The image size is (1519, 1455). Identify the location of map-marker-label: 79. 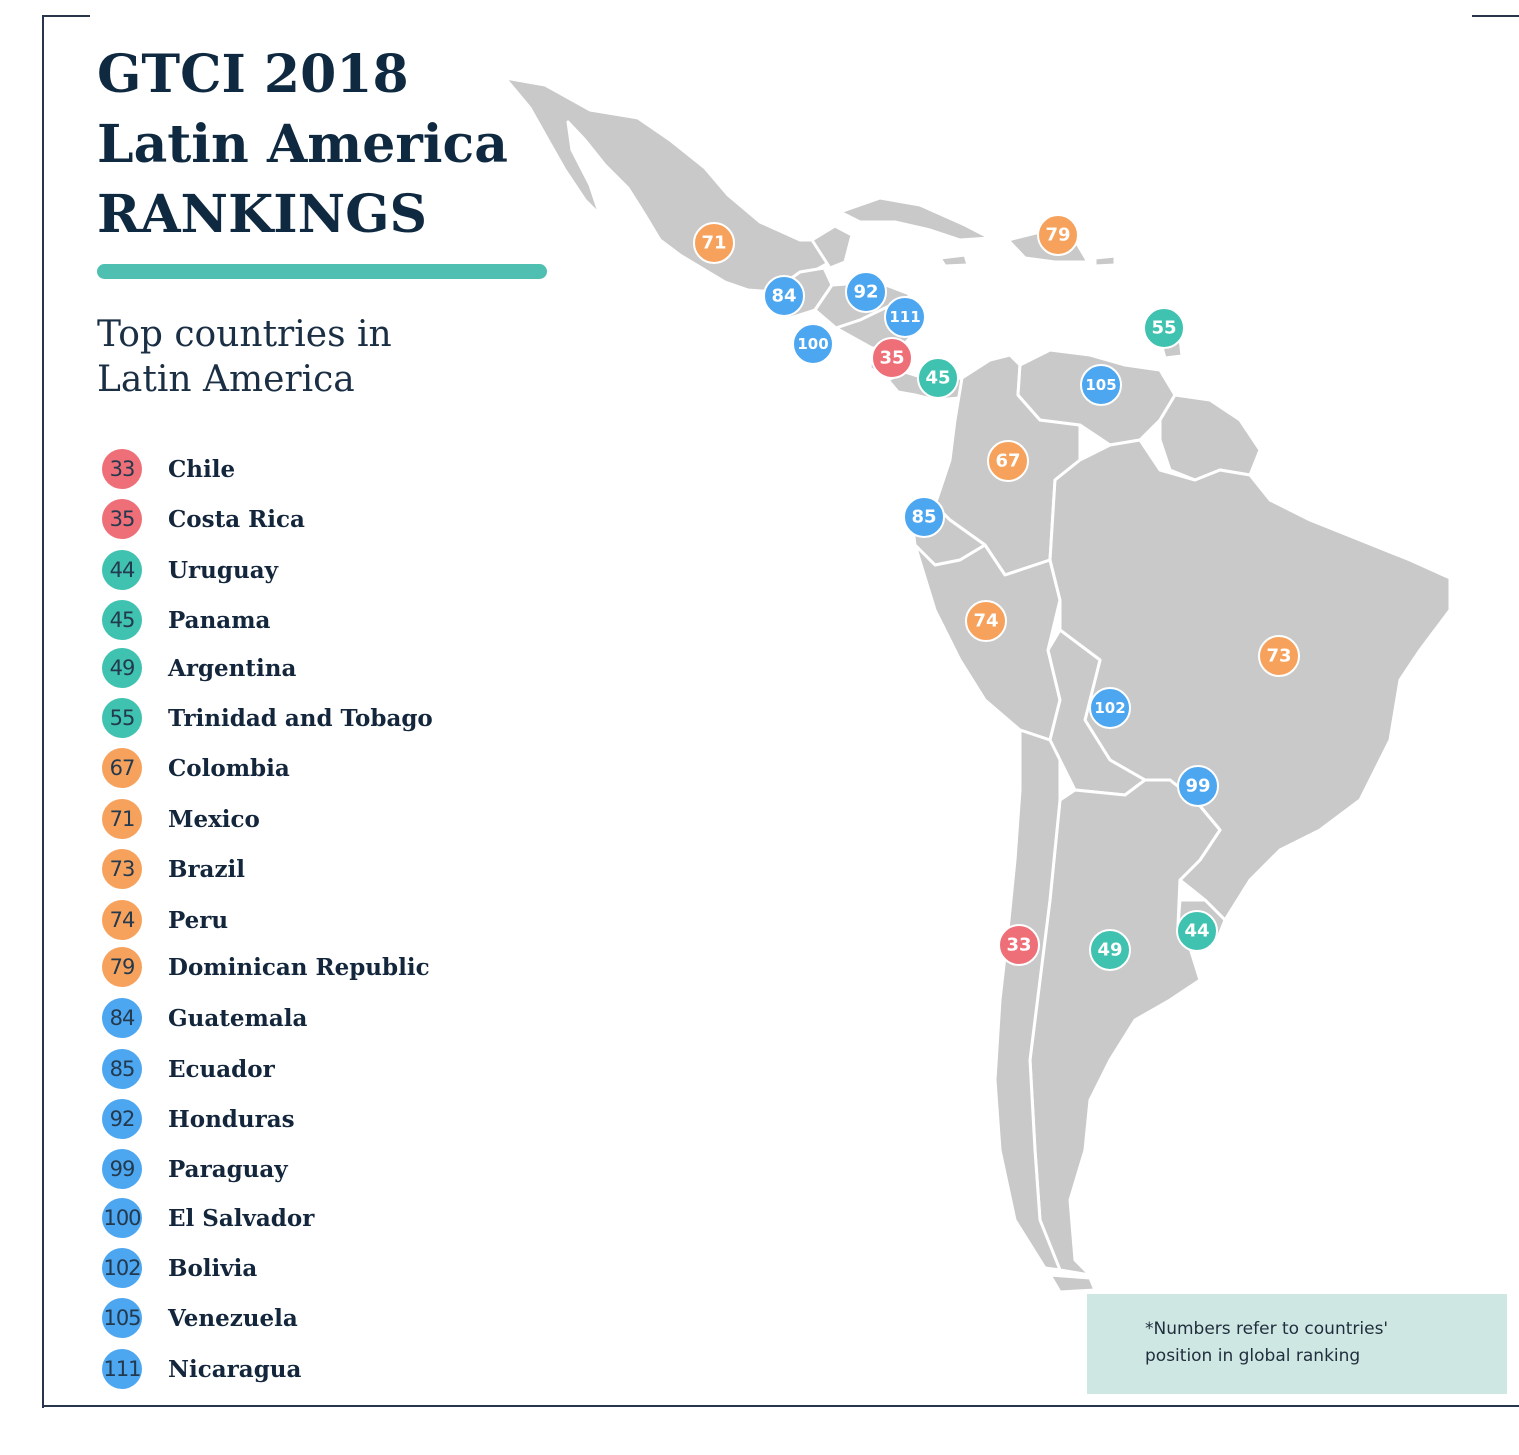
(1057, 235).